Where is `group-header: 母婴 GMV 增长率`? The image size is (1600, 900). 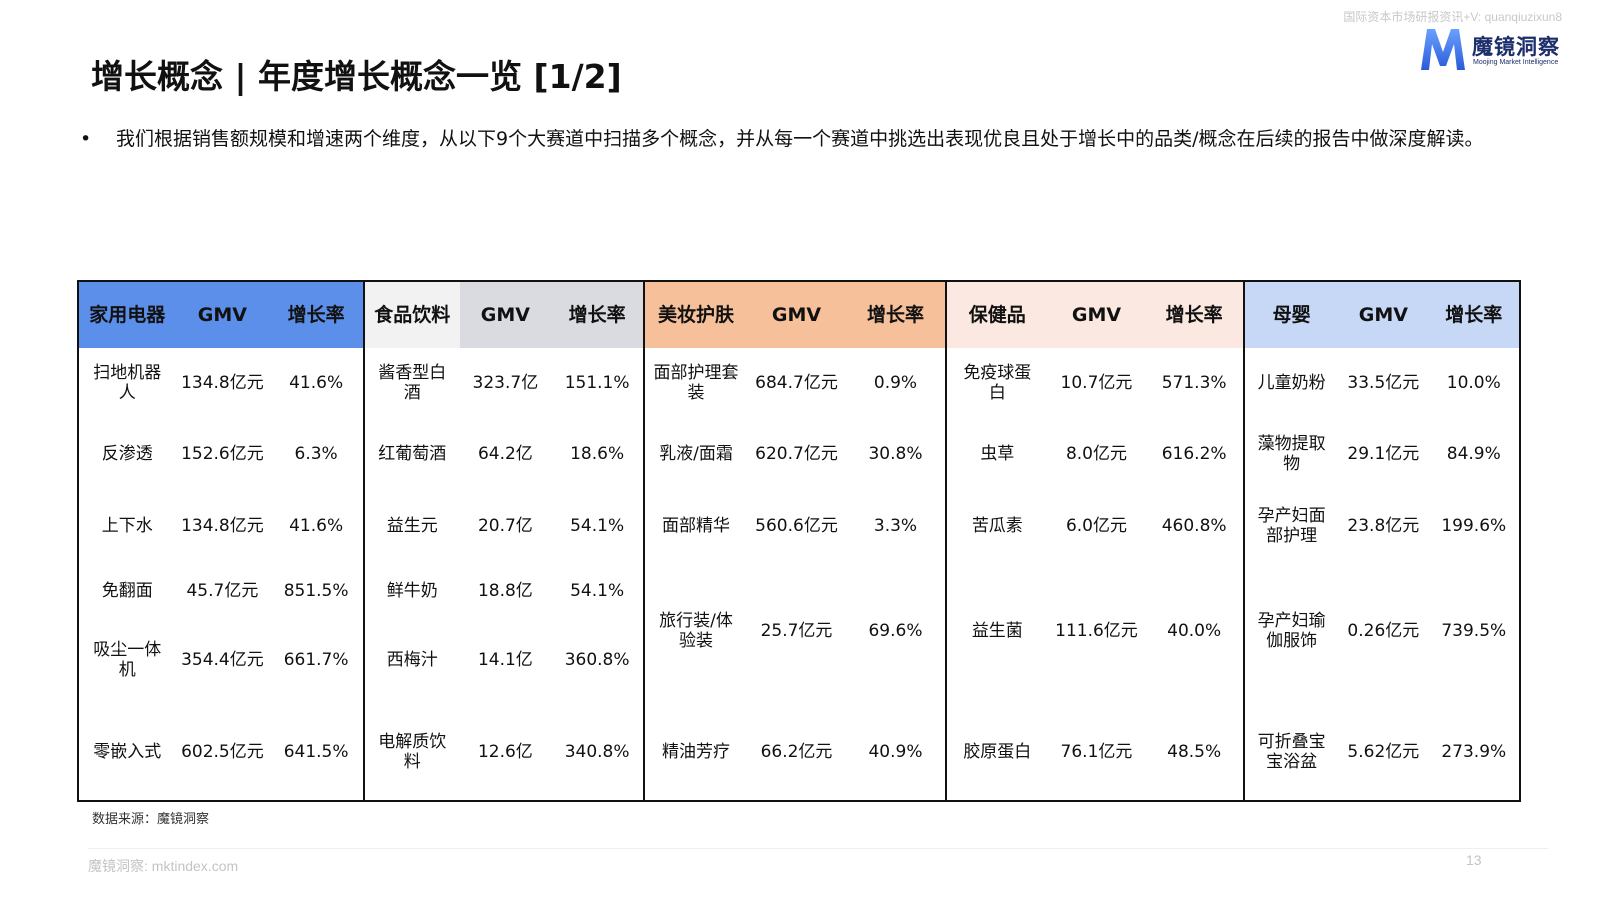 group-header: 母婴 GMV 增长率 is located at coordinates (1382, 315).